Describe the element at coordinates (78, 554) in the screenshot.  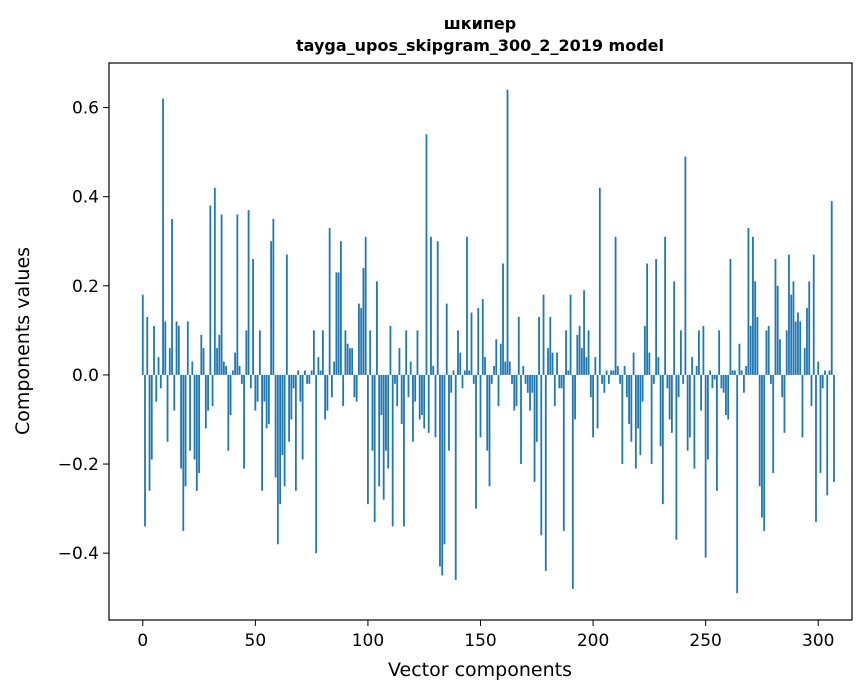
I see `y-tick-label: −0.4` at that location.